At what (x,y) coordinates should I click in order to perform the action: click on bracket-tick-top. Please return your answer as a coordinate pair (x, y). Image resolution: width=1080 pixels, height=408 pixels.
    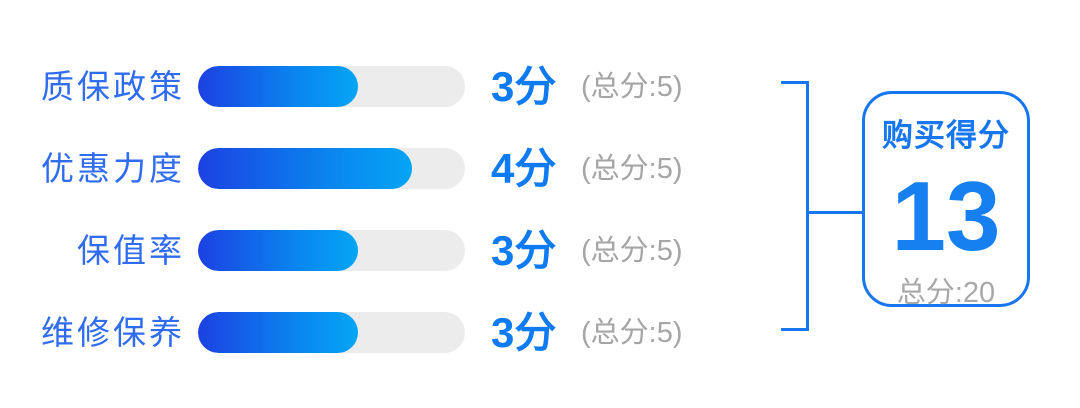
    Looking at the image, I should click on (795, 82).